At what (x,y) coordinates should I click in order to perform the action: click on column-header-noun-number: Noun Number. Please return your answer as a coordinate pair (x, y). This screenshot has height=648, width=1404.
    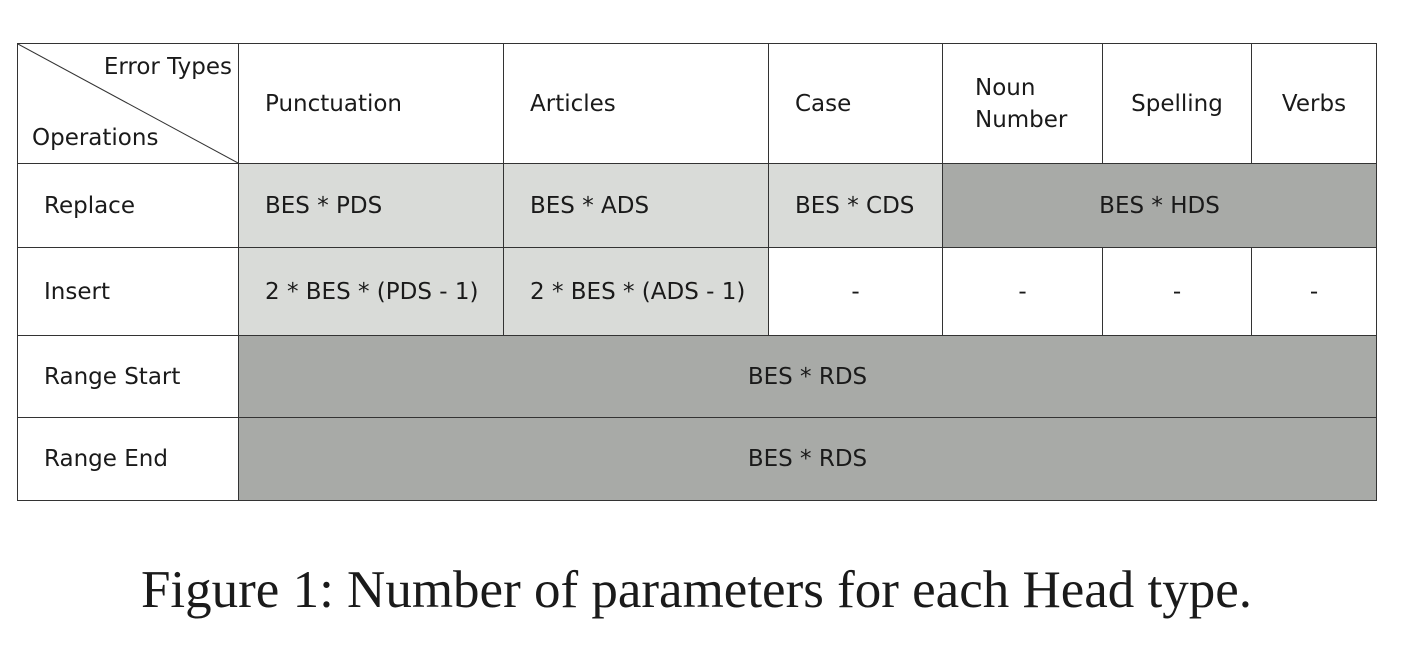
    Looking at the image, I should click on (1022, 103).